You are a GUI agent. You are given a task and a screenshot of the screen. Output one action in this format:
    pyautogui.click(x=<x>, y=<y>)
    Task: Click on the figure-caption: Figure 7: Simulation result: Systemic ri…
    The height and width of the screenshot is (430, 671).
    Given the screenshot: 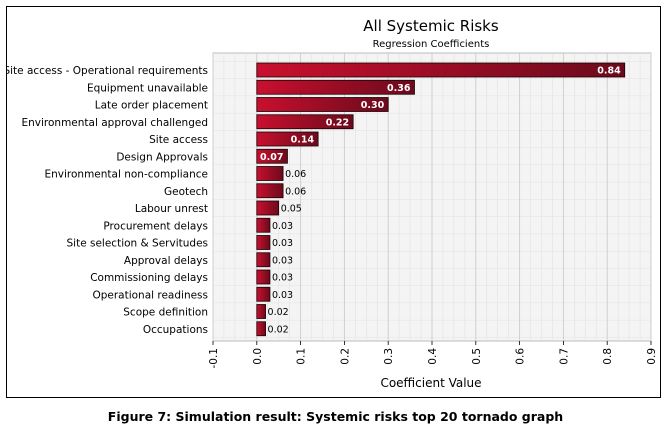 What is the action you would take?
    pyautogui.click(x=335, y=416)
    